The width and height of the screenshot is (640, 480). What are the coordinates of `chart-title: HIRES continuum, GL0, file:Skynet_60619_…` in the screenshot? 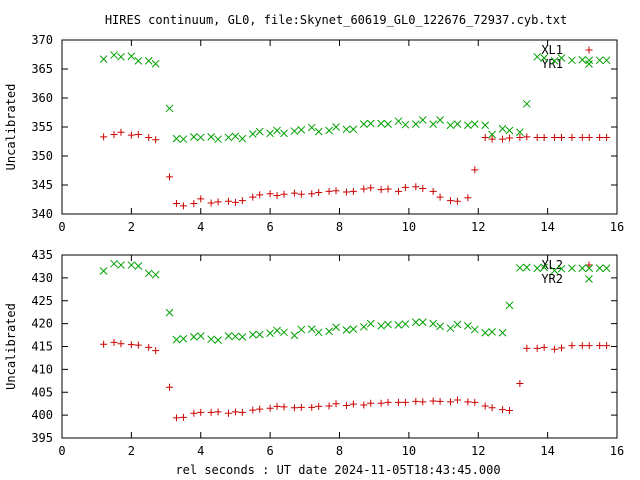 It's located at (336, 20).